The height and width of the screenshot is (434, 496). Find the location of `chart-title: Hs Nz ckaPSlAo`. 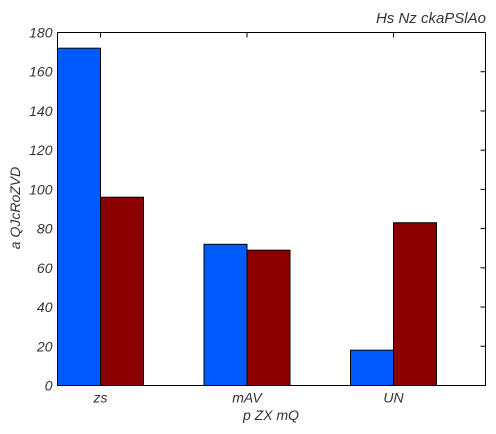

chart-title: Hs Nz ckaPSlAo is located at coordinates (431, 18).